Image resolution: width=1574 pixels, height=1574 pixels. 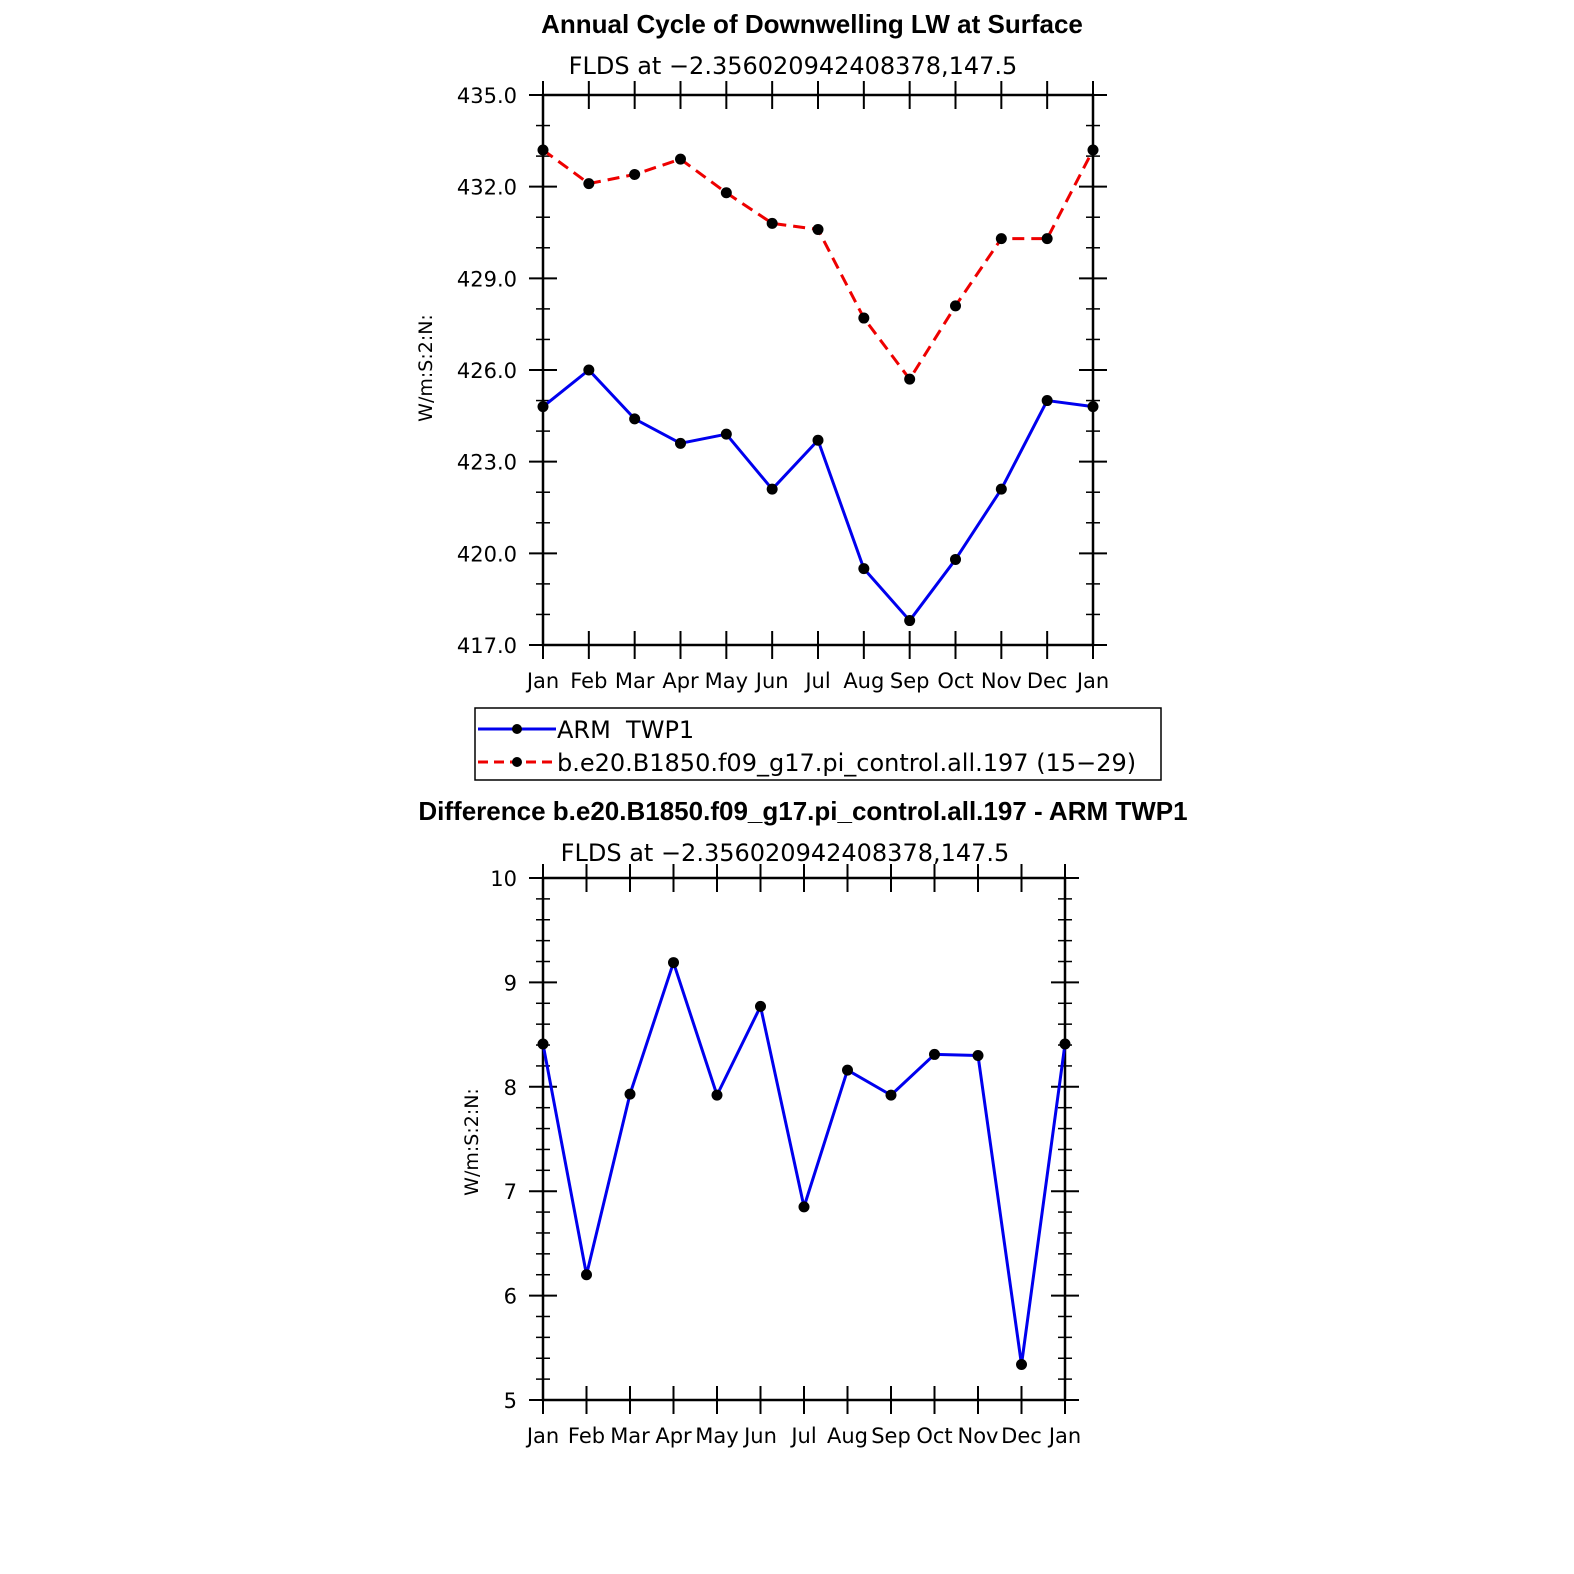 What do you see at coordinates (487, 371) in the screenshot?
I see `y-tick-label: 426.0` at bounding box center [487, 371].